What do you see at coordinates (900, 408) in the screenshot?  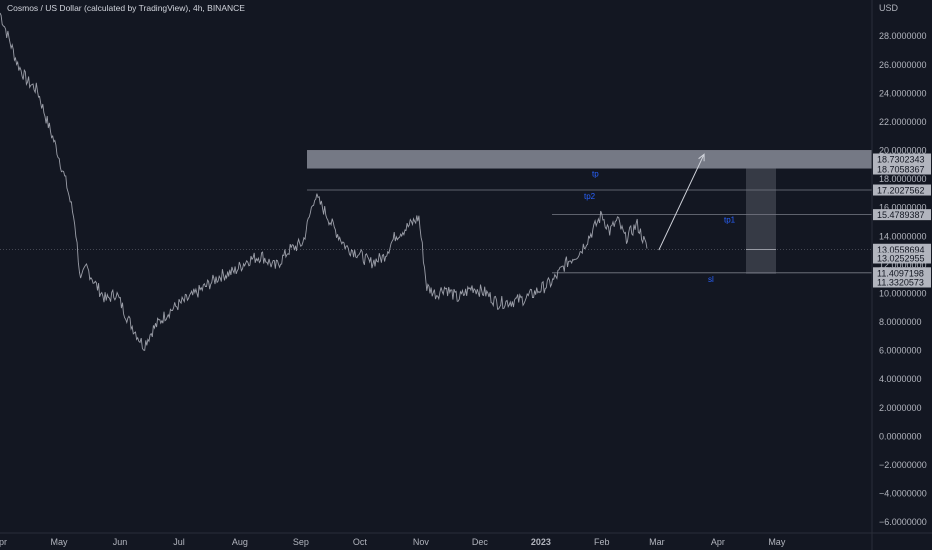 I see `y-tick-label: 2.0000000` at bounding box center [900, 408].